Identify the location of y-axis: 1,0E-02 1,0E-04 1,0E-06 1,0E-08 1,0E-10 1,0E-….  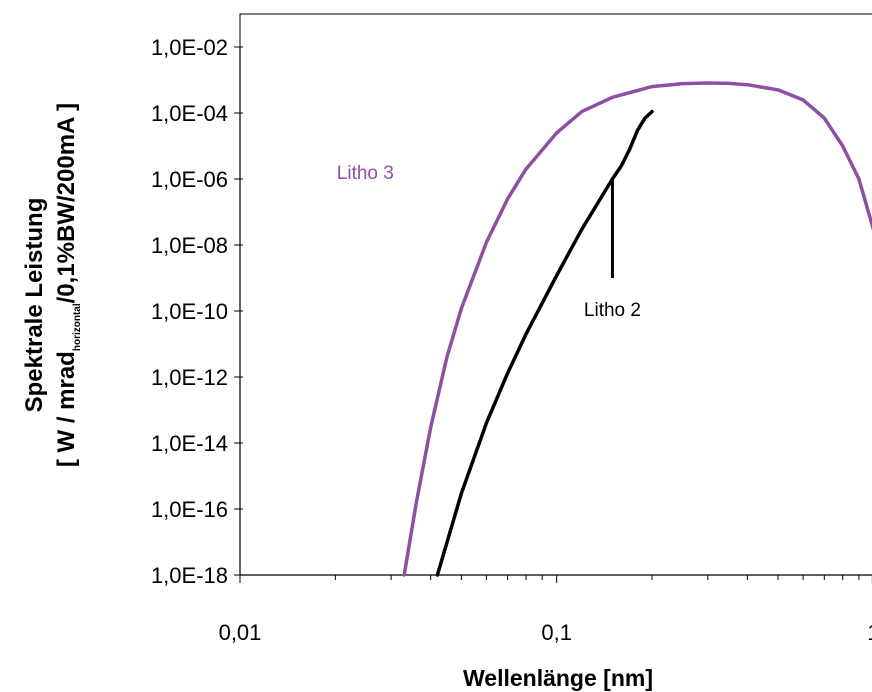
(197, 311).